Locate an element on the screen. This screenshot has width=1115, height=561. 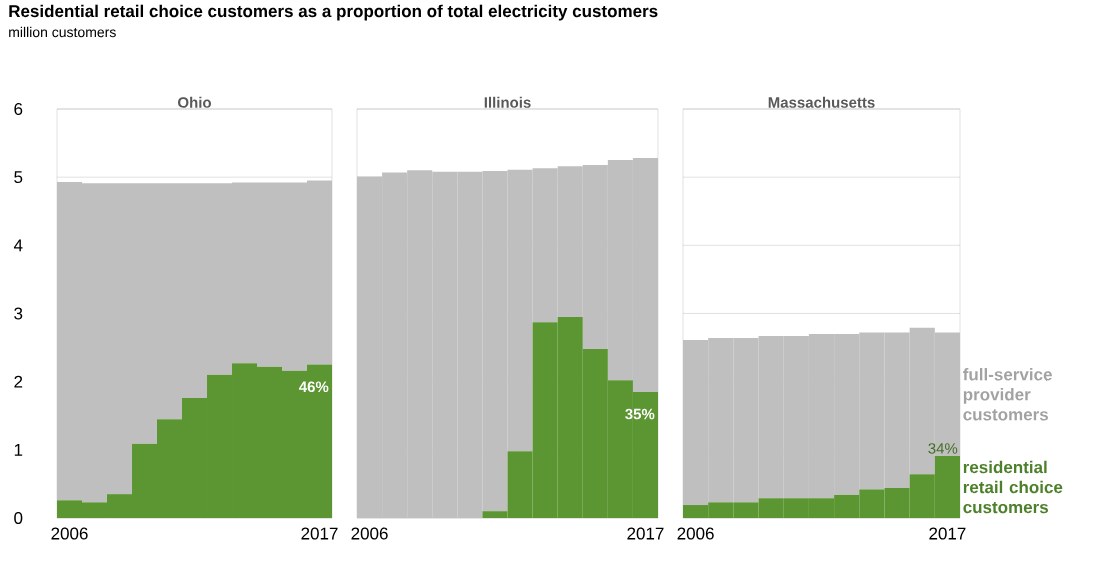
y-tick-label: 6 is located at coordinates (18, 109).